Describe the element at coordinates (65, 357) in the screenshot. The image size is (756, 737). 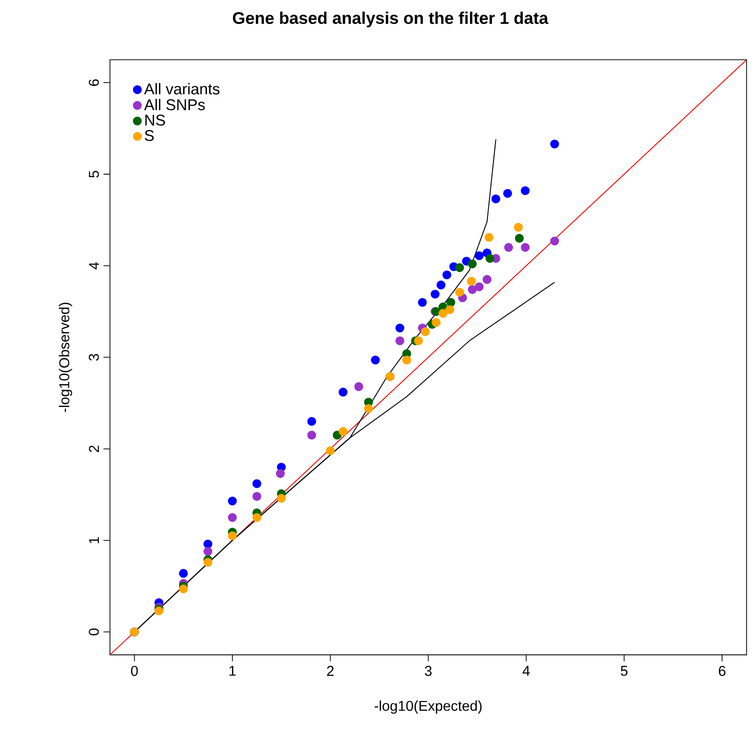
I see `y-axis-title: -log10(Observed)` at that location.